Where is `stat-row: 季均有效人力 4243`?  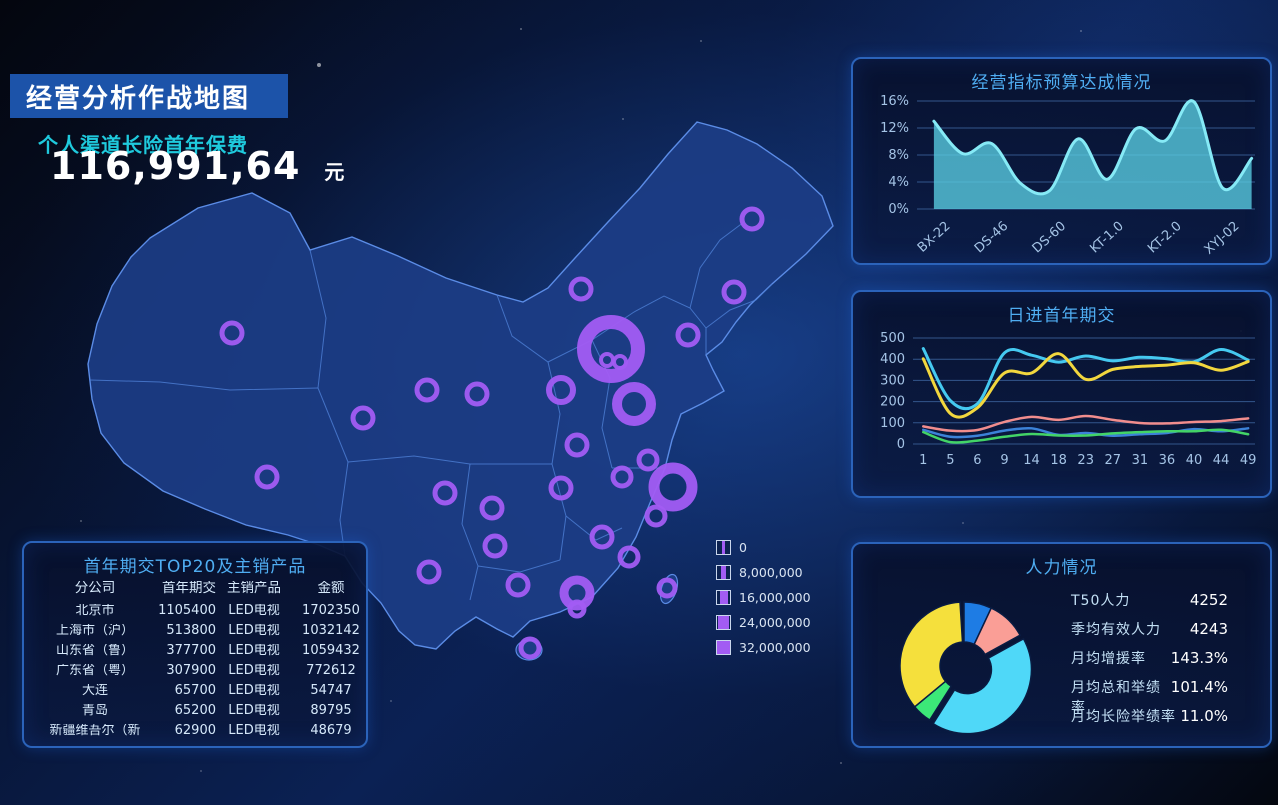 stat-row: 季均有效人力 4243 is located at coordinates (1149, 628).